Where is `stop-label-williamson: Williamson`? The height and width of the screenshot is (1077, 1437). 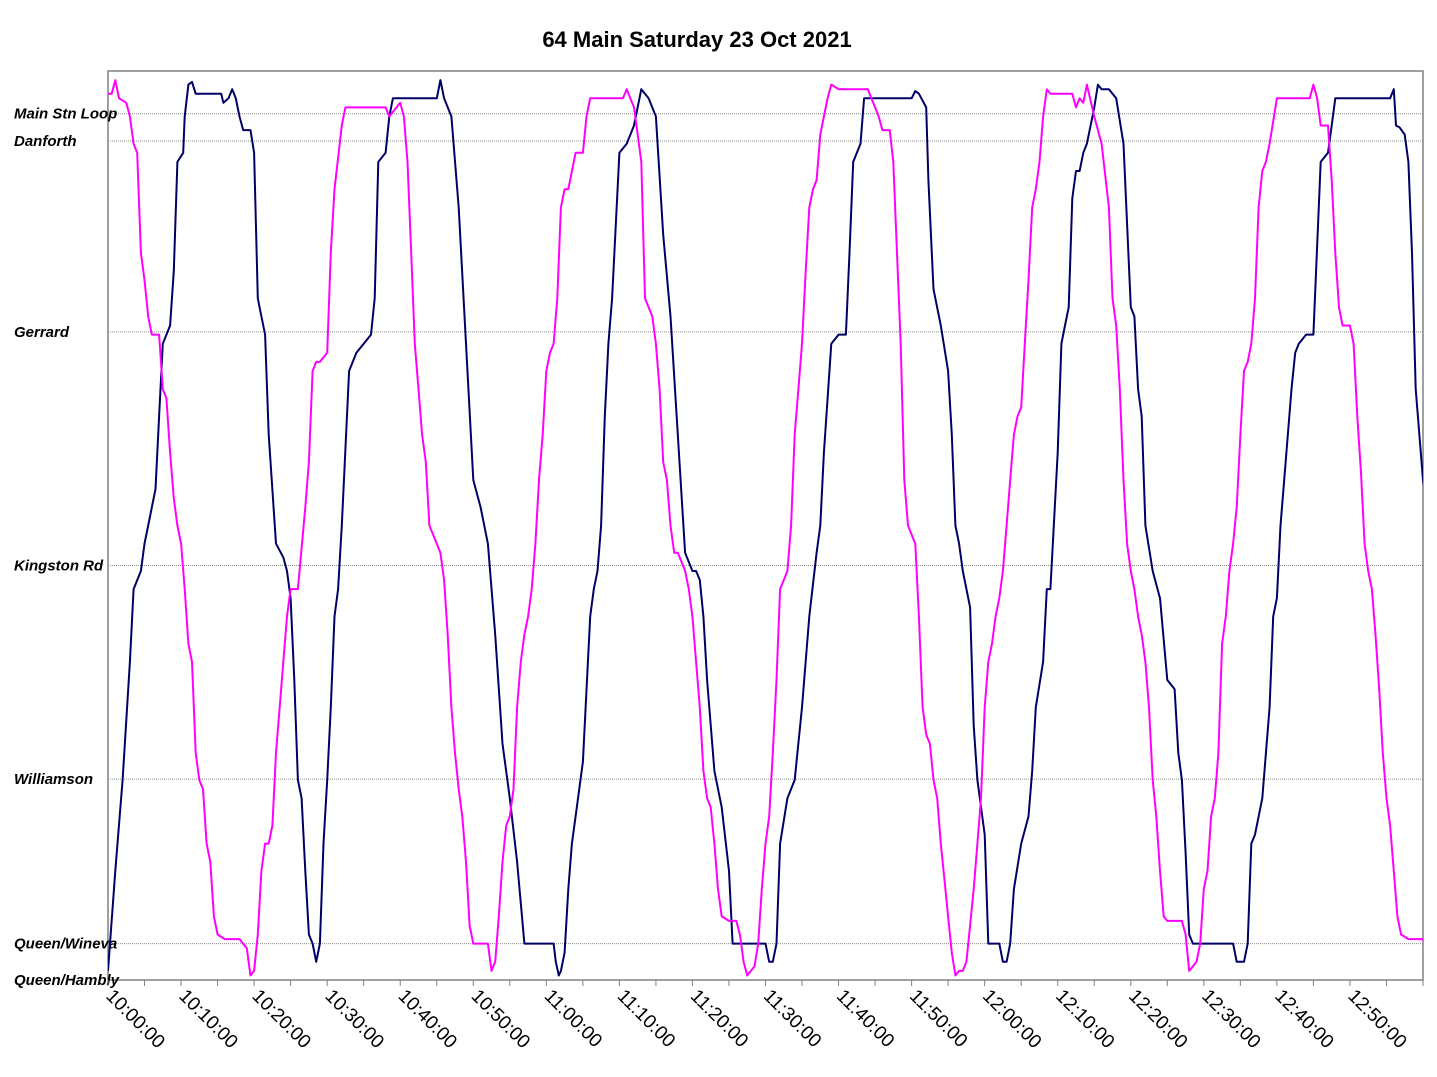
stop-label-williamson: Williamson is located at coordinates (53, 779).